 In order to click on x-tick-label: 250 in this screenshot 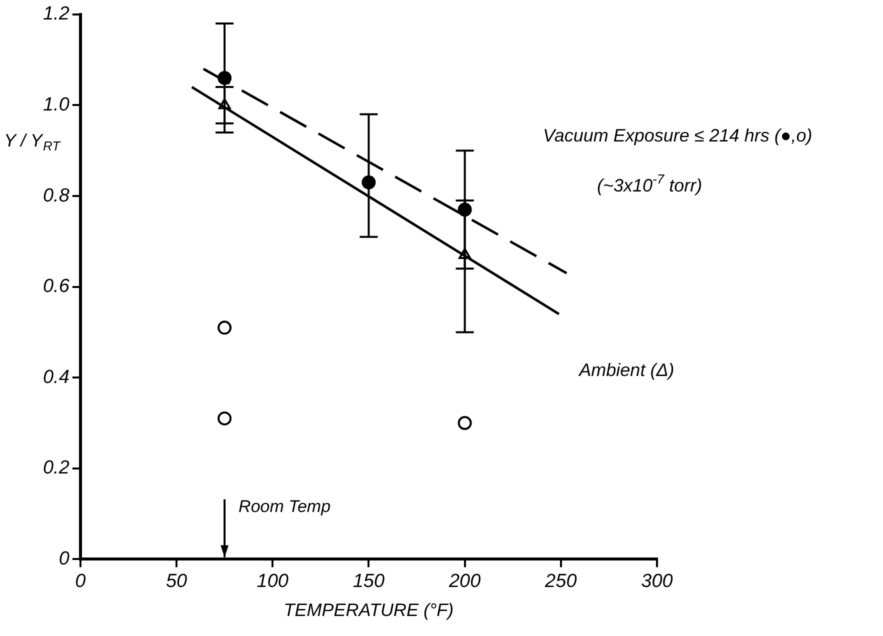, I will do `click(561, 581)`.